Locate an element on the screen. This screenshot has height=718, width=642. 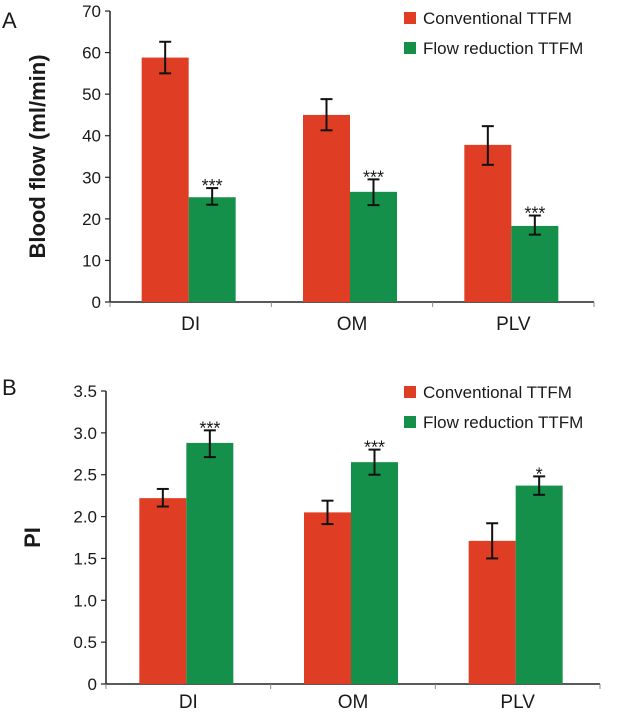
panel-label: B is located at coordinates (9, 387).